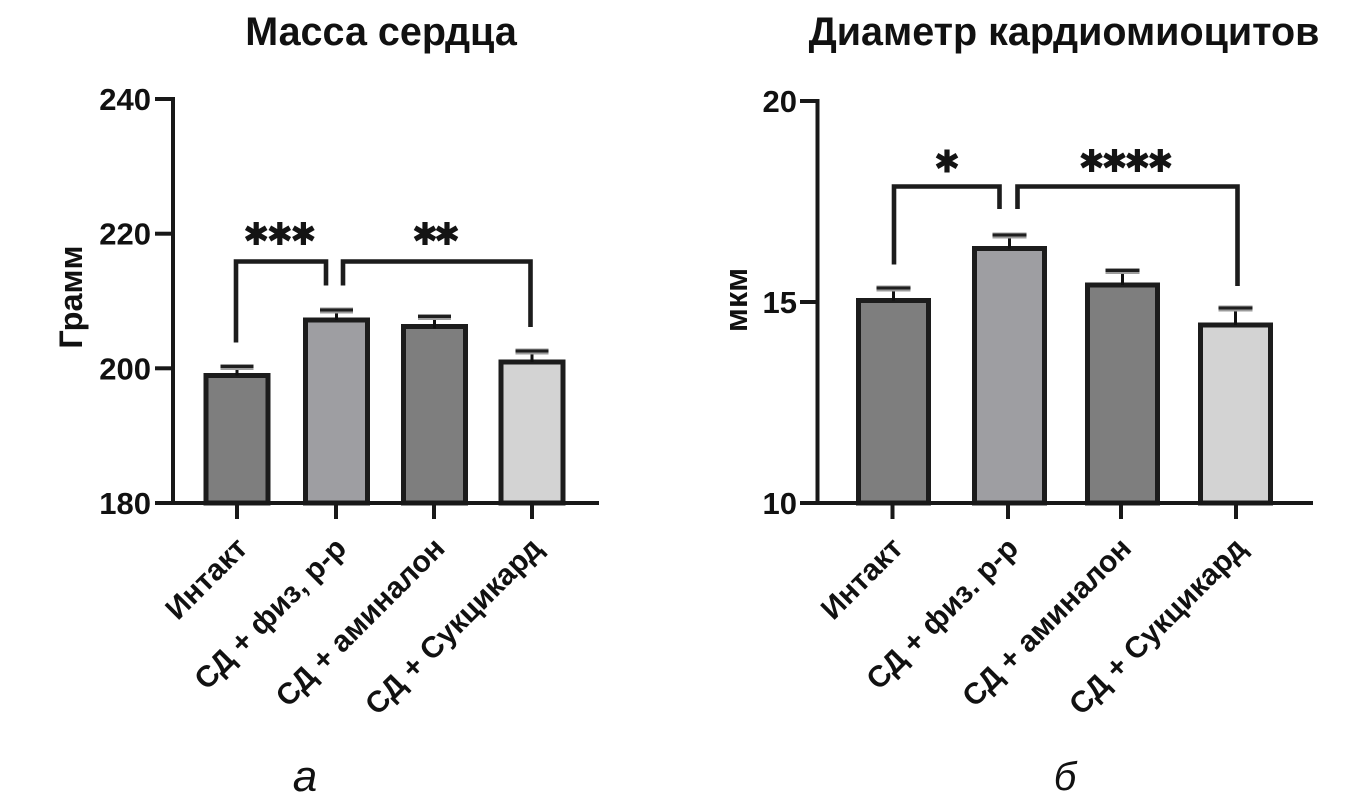  I want to click on svg-text: Грамм, so click(71, 296).